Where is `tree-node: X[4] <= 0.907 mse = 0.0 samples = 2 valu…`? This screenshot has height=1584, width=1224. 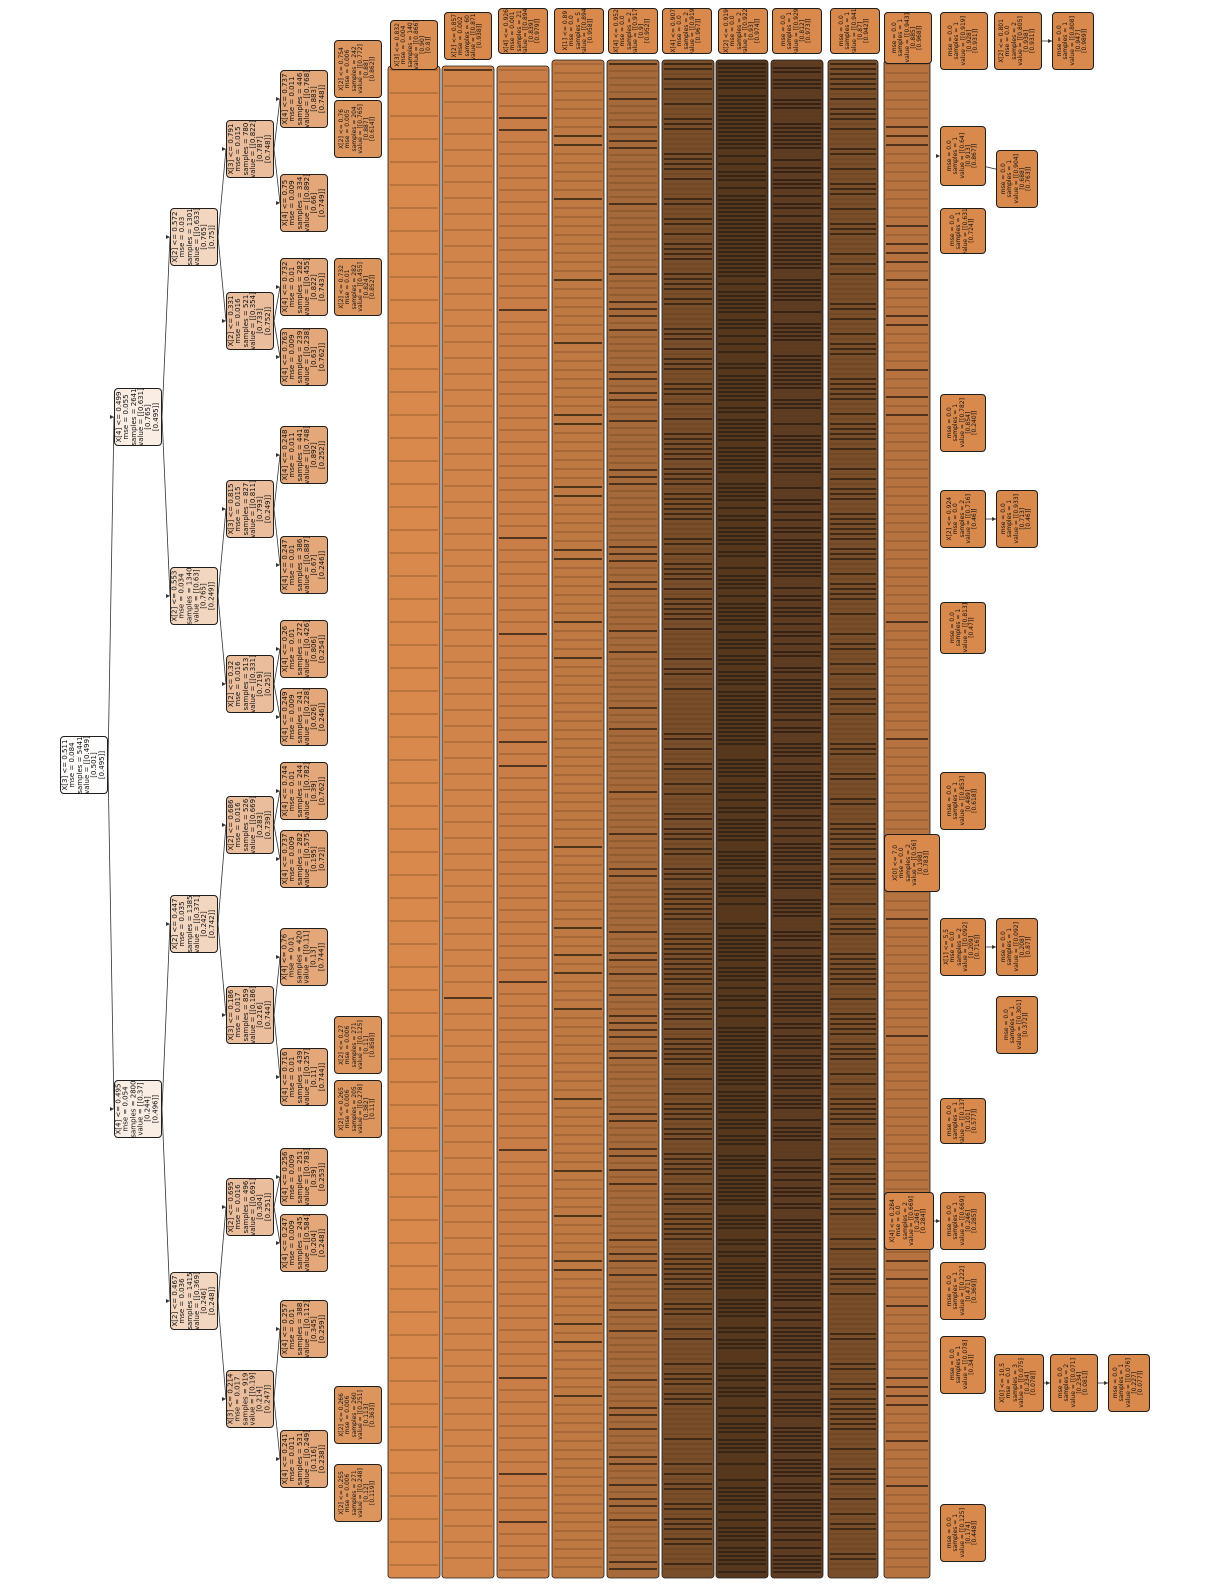 tree-node: X[4] <= 0.907 mse = 0.0 samples = 2 valu… is located at coordinates (687, 31).